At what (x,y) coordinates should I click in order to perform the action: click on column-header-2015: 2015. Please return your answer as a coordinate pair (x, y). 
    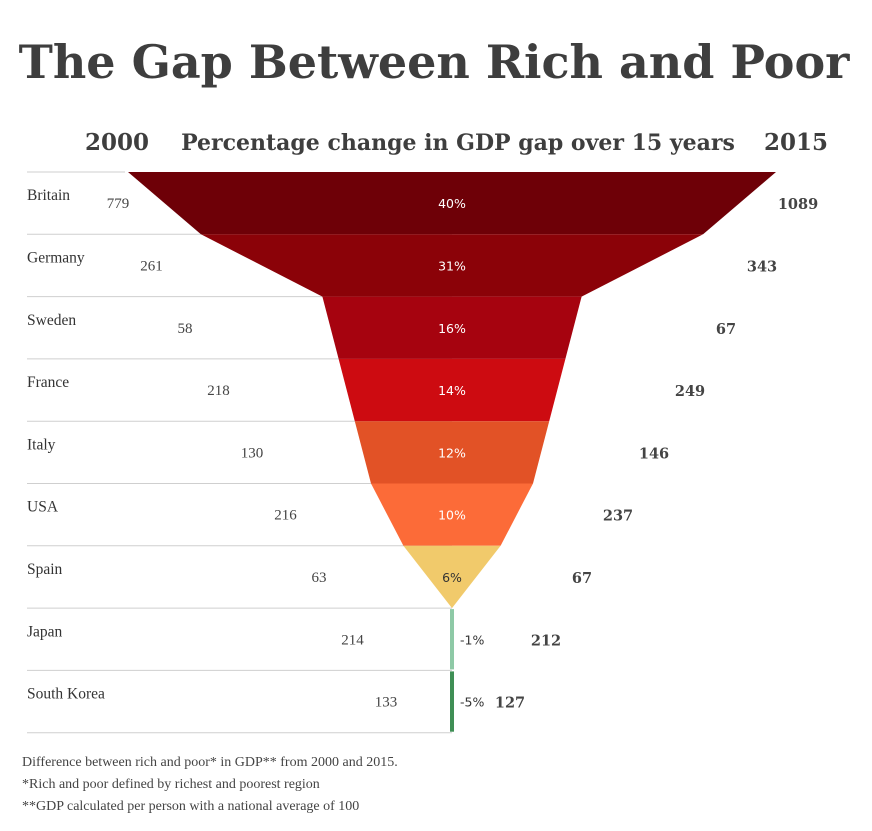
    Looking at the image, I should click on (796, 142).